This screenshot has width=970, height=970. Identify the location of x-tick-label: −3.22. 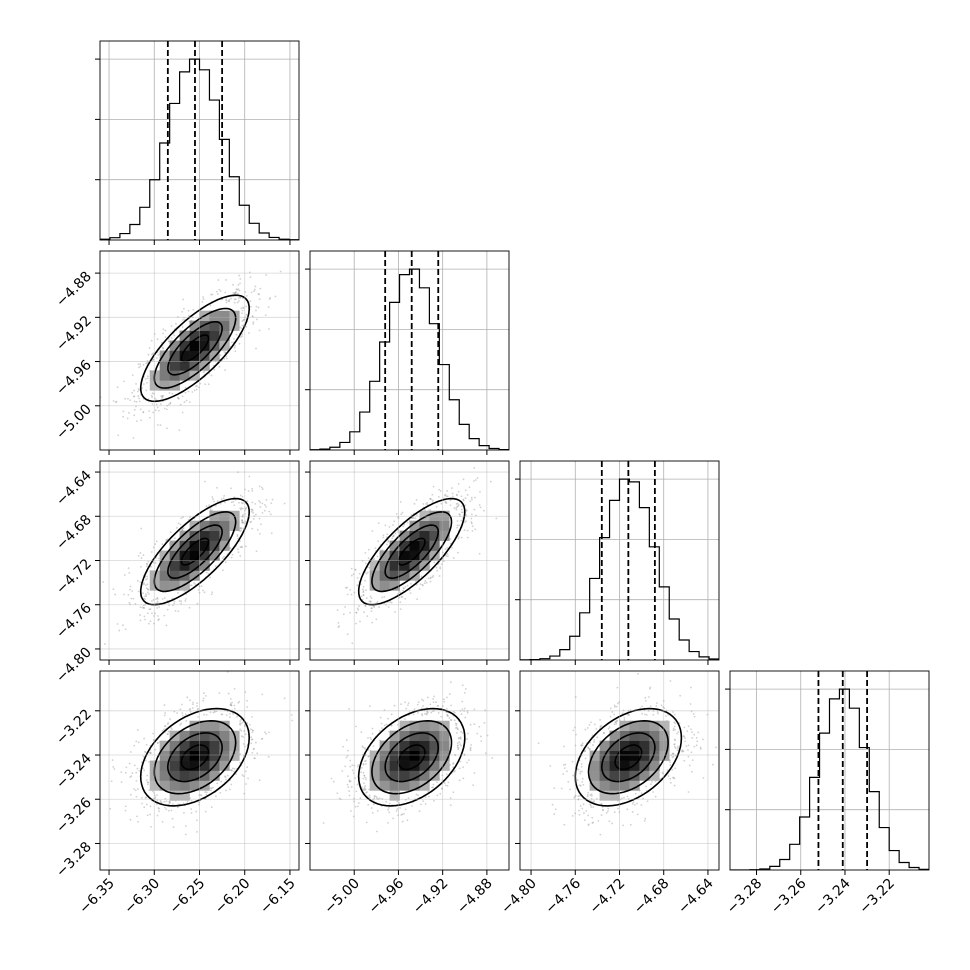
(877, 897).